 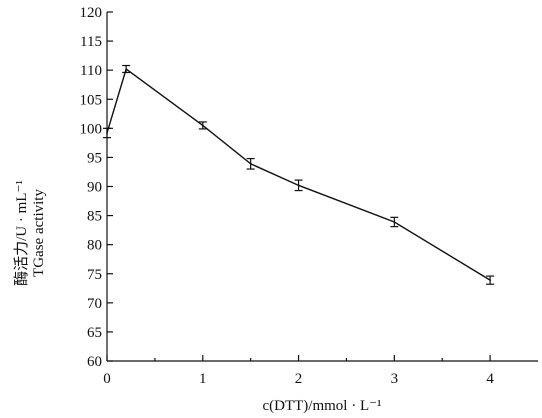 I want to click on y-tick-label: 120, so click(x=91, y=13).